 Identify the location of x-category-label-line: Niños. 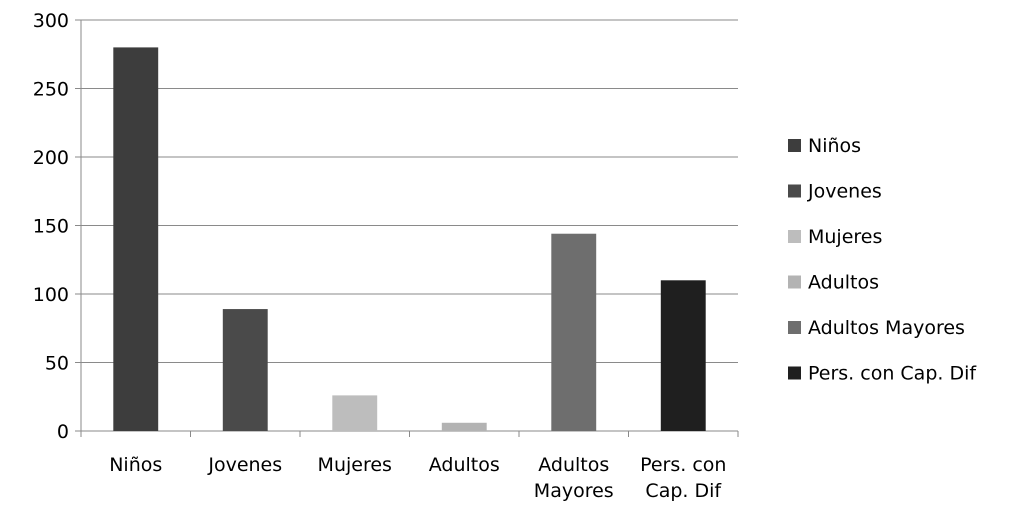
(135, 465).